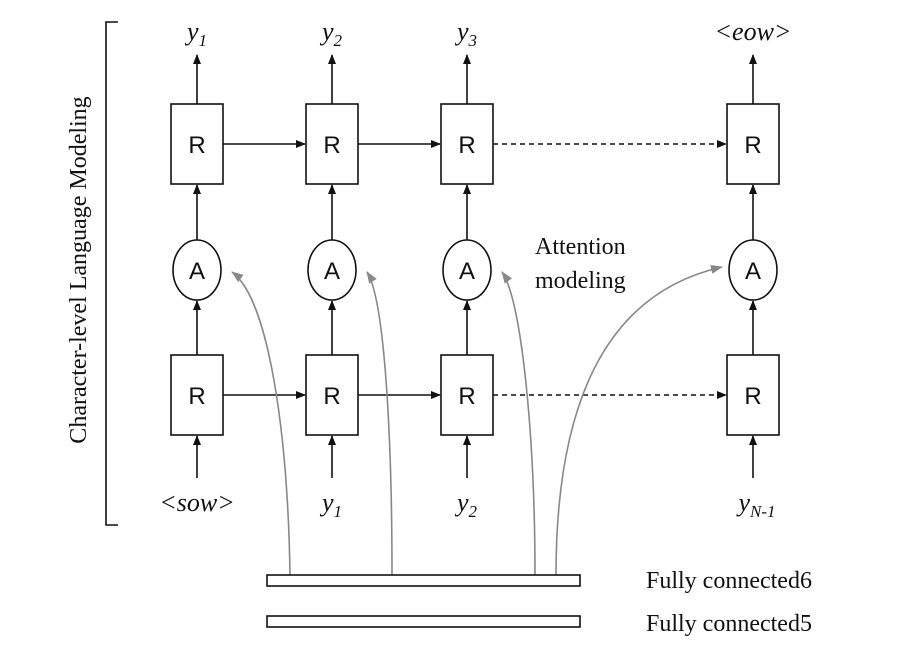  What do you see at coordinates (332, 271) in the screenshot?
I see `attention-label-2: A` at bounding box center [332, 271].